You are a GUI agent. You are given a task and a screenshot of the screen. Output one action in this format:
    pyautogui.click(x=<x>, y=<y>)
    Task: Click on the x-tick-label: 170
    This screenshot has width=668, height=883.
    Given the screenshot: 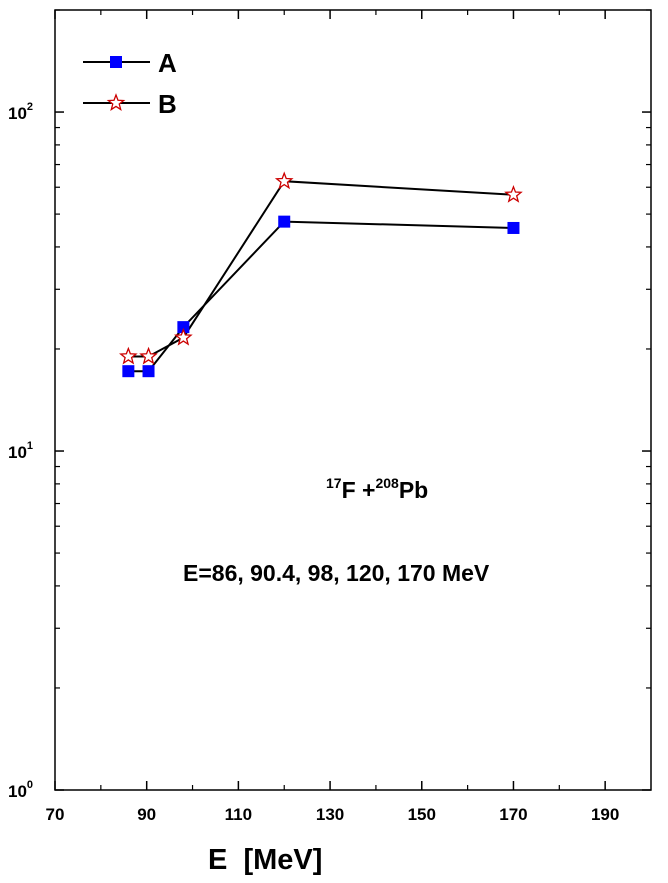 What is the action you would take?
    pyautogui.click(x=513, y=814)
    